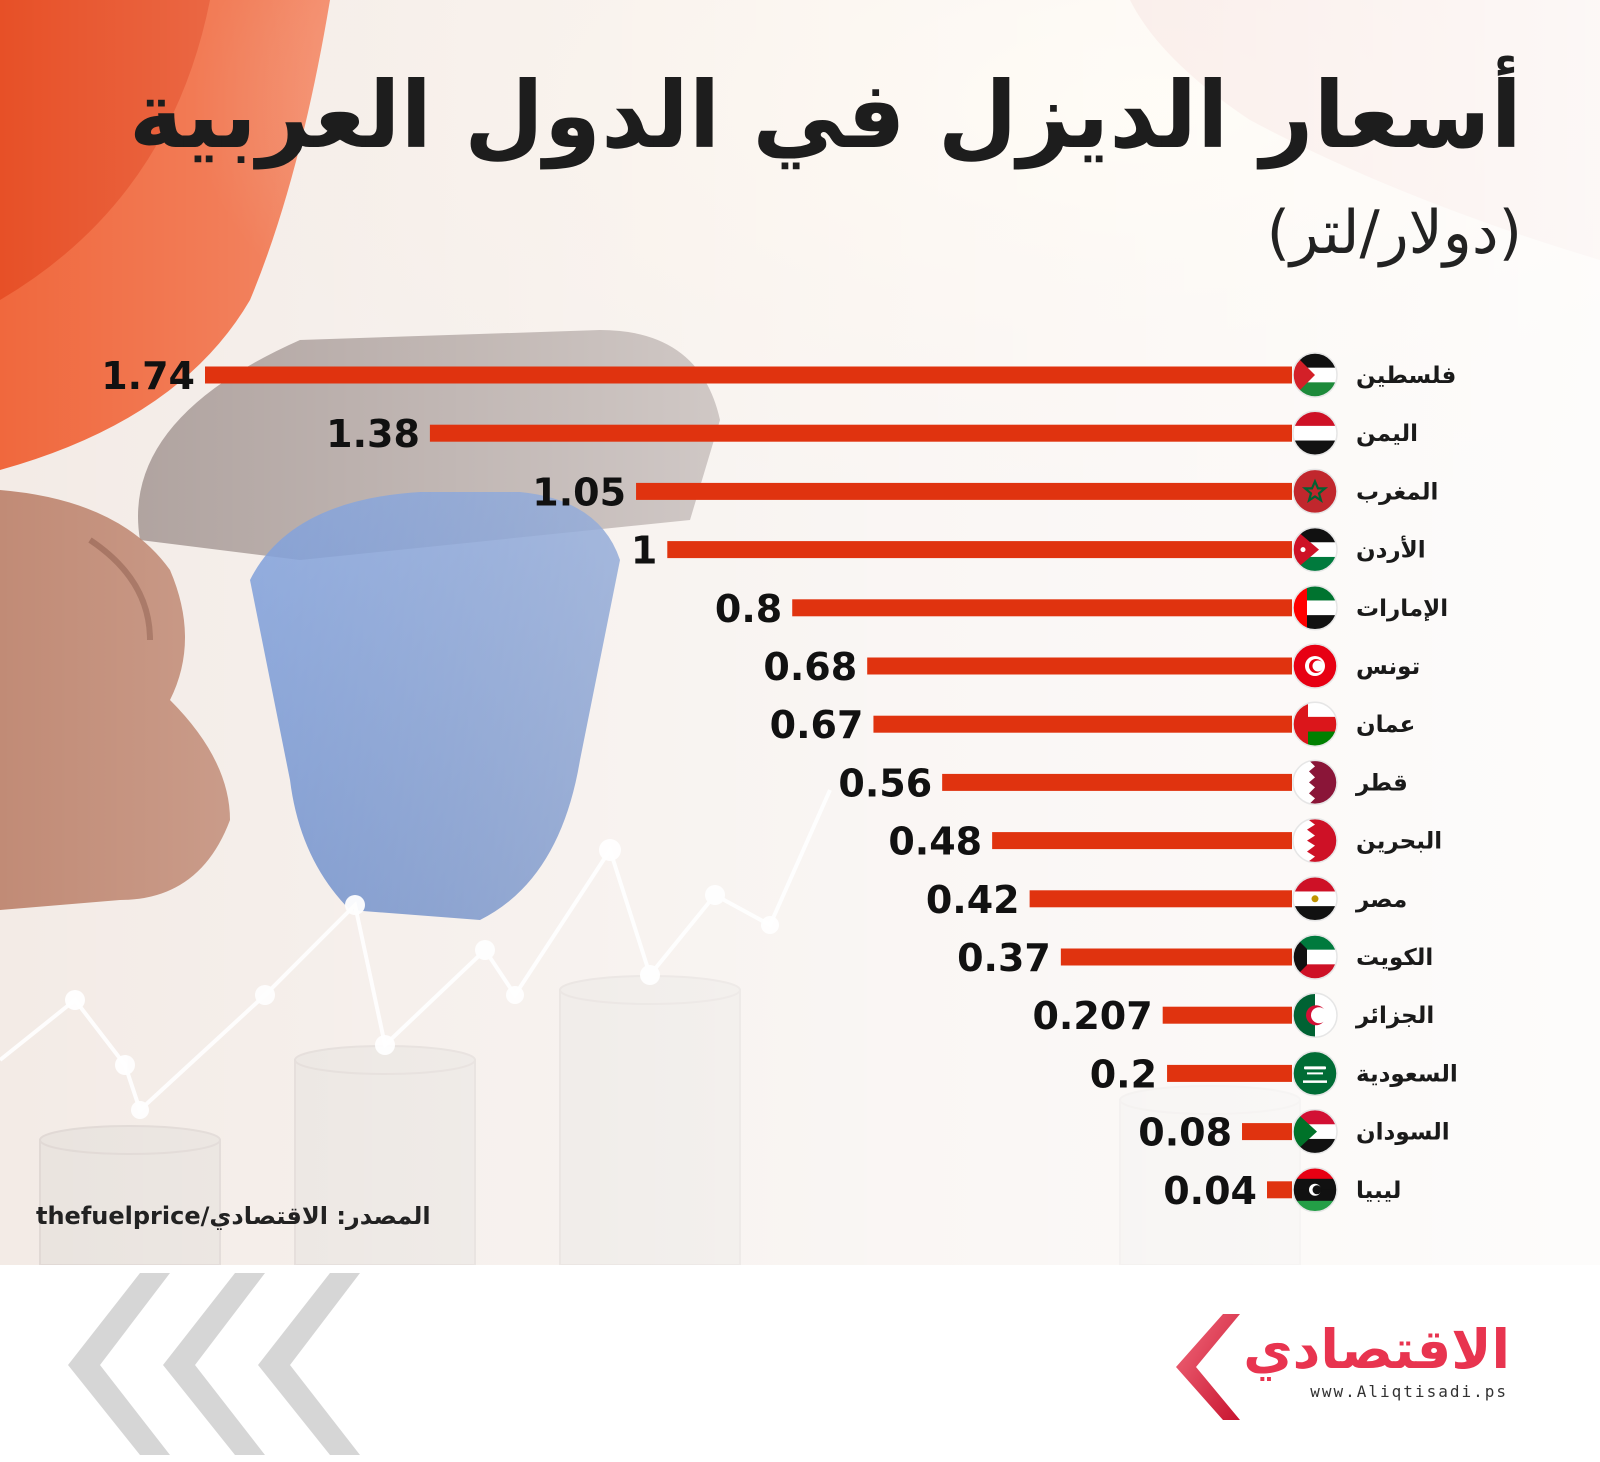 This screenshot has width=1600, height=1462. What do you see at coordinates (800, 1363) in the screenshot?
I see `footer` at bounding box center [800, 1363].